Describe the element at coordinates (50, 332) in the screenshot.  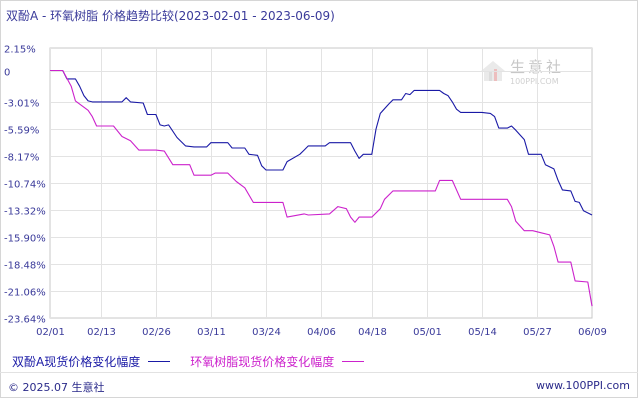
I see `x-tick-label: 02/01` at that location.